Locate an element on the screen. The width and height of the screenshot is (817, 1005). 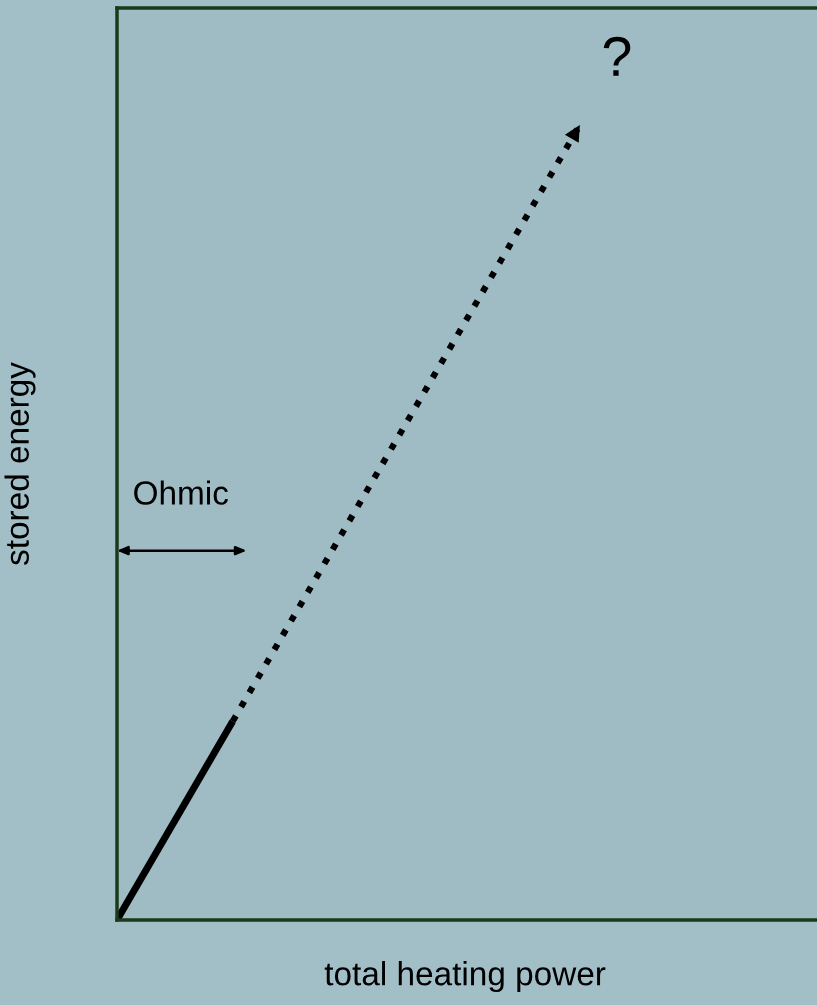
annotation: Ohmic is located at coordinates (181, 492).